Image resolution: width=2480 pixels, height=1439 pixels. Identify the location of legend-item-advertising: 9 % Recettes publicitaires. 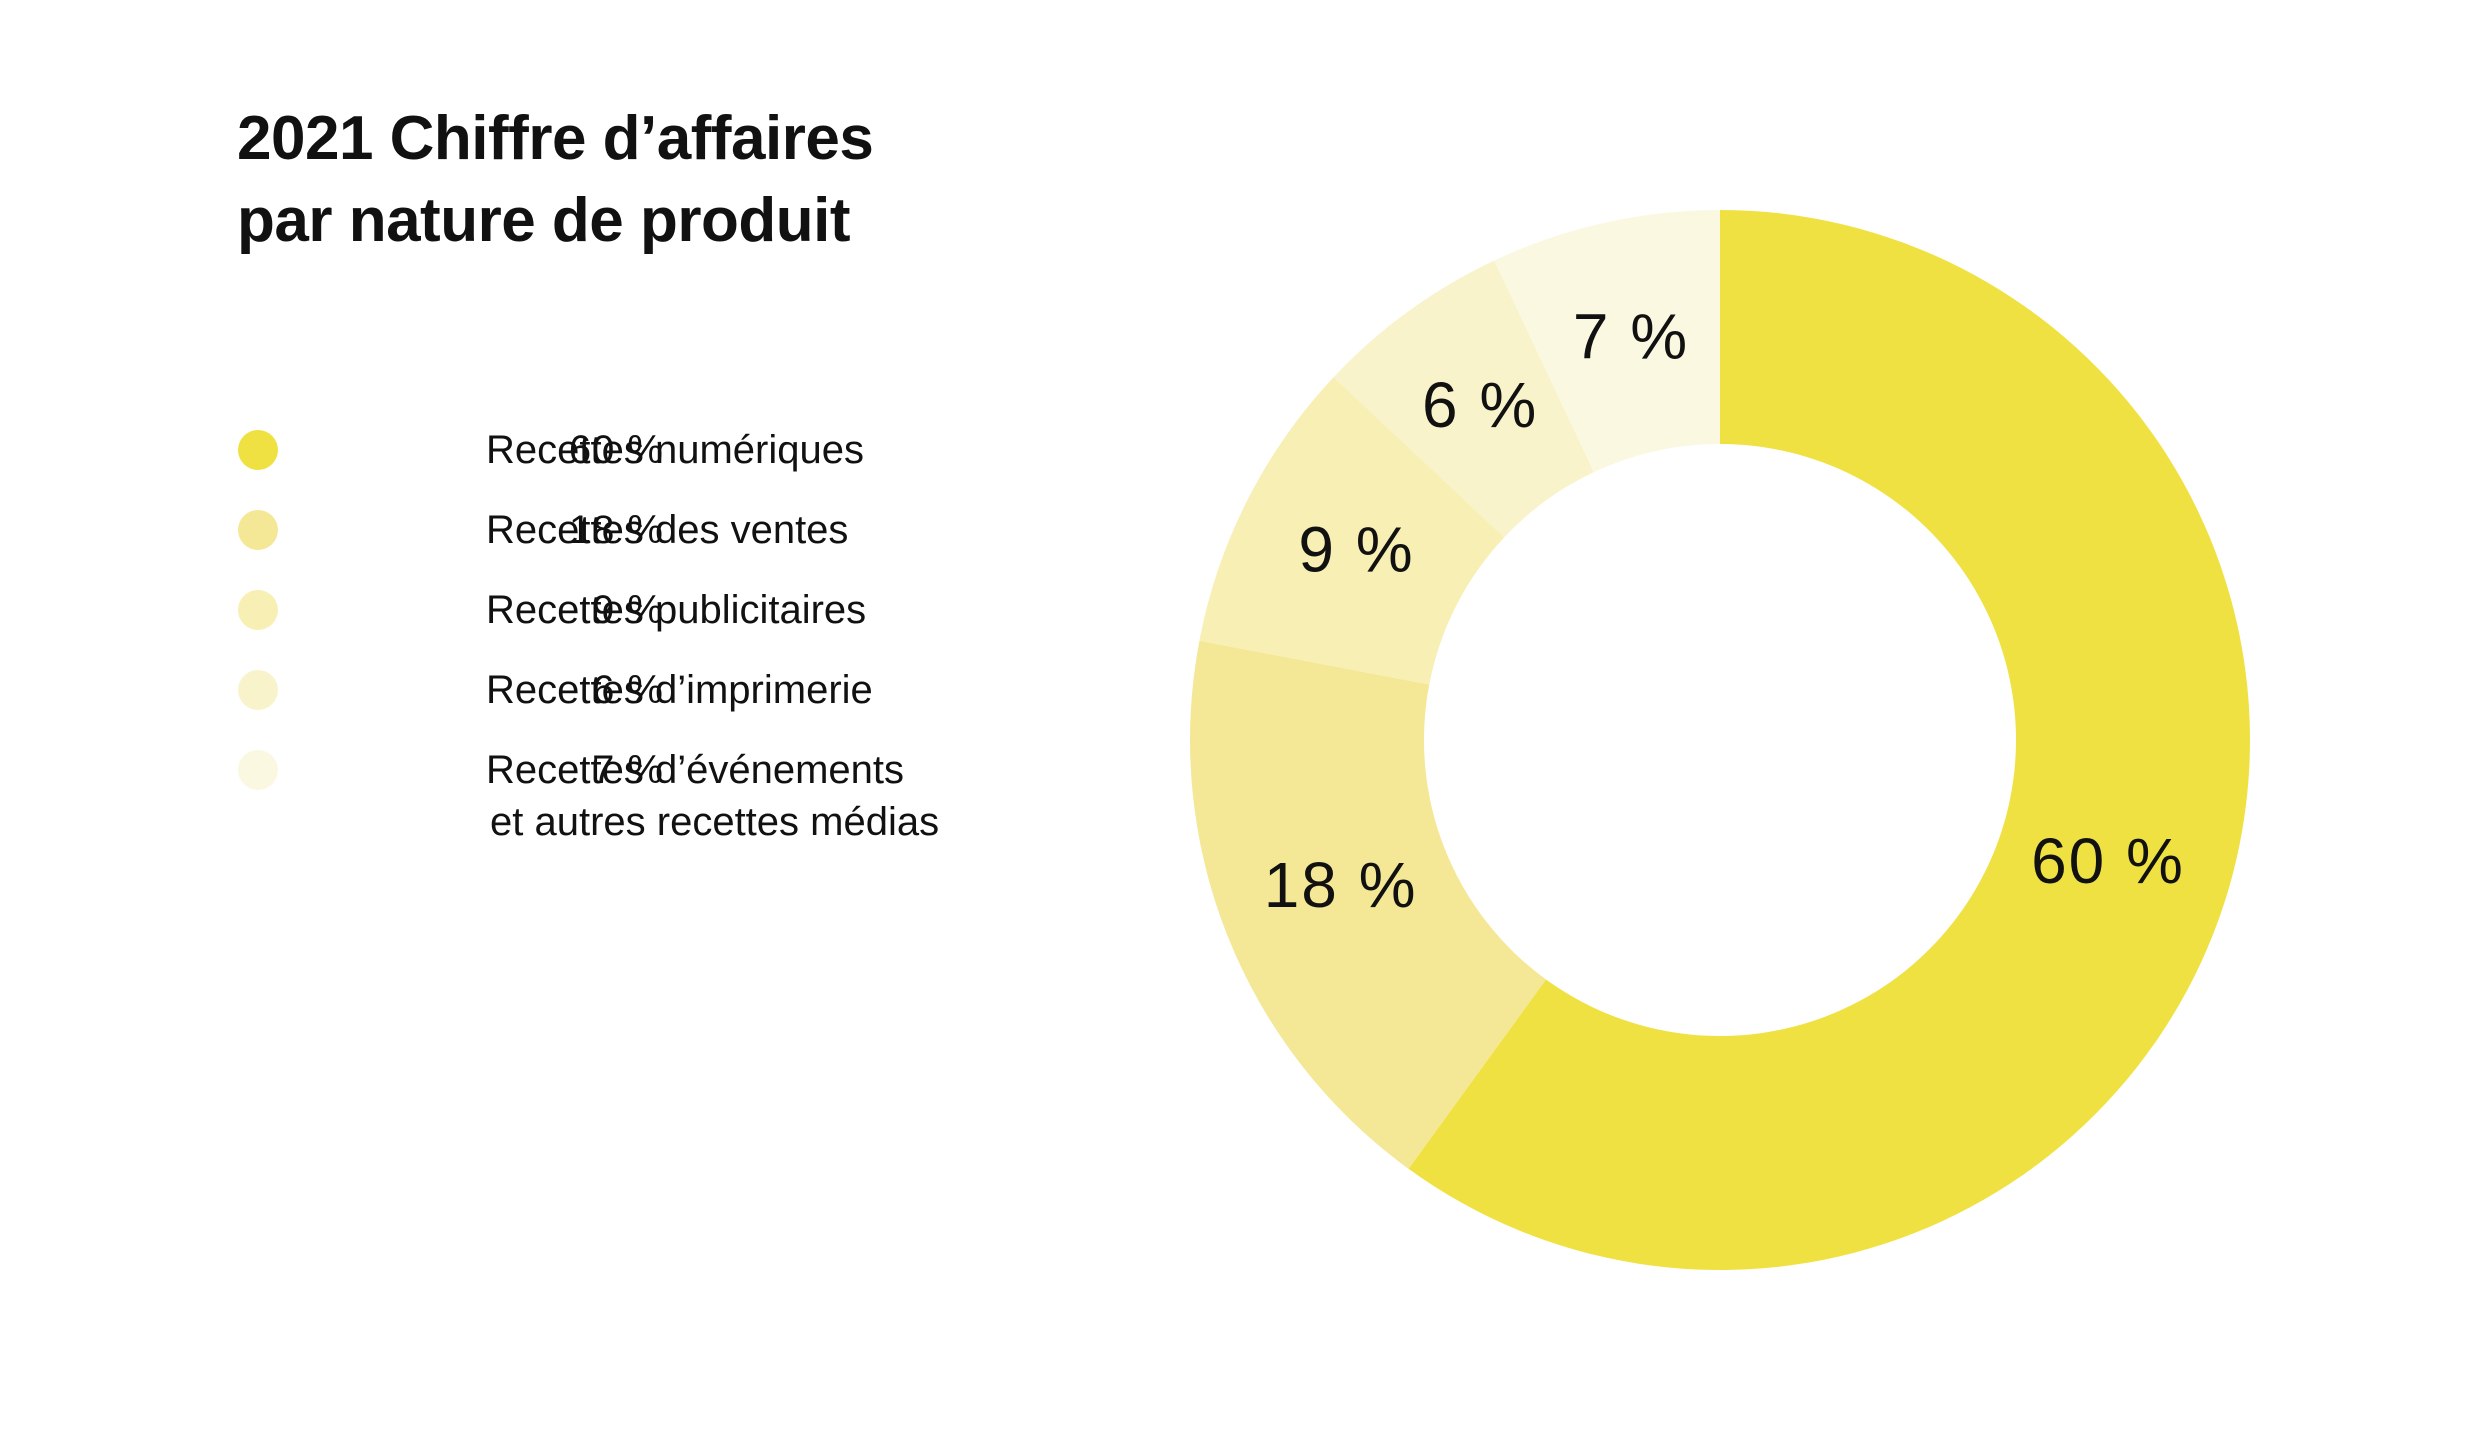
(688, 620).